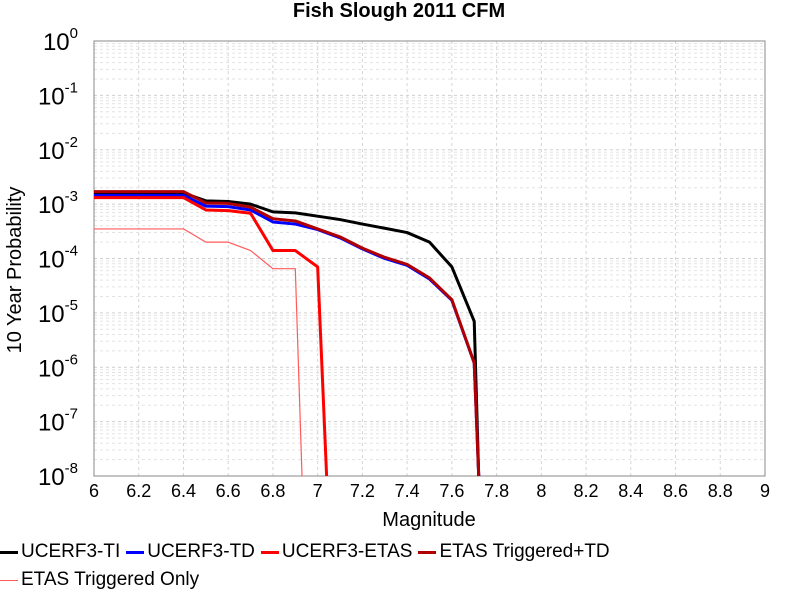 The width and height of the screenshot is (800, 600). Describe the element at coordinates (60, 40) in the screenshot. I see `y-tick-label: 10⁰` at that location.